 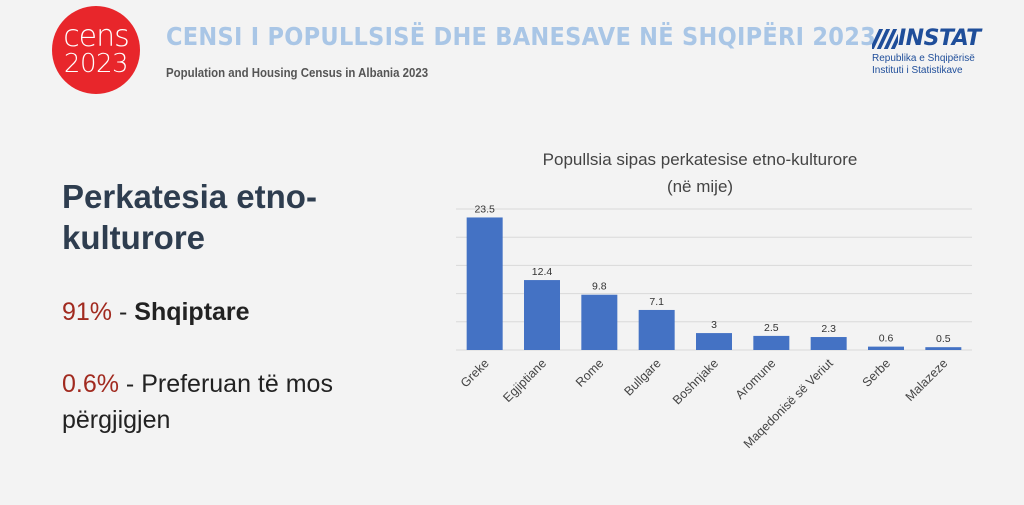 I want to click on data-label-9: 0.5, so click(x=943, y=339).